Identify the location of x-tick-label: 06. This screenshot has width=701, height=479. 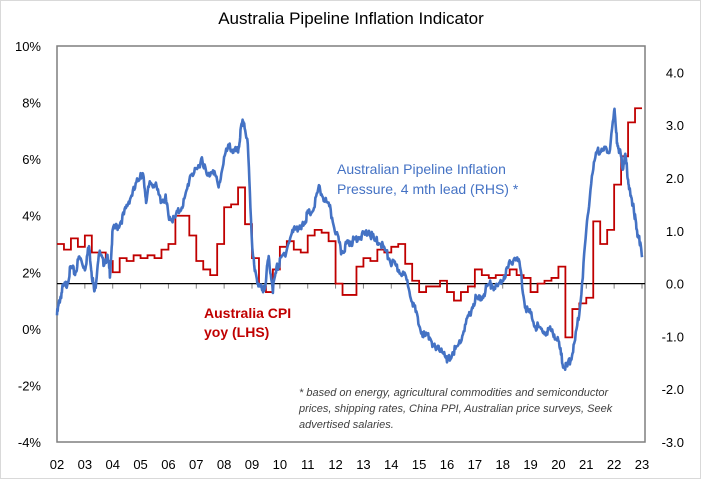
(168, 464).